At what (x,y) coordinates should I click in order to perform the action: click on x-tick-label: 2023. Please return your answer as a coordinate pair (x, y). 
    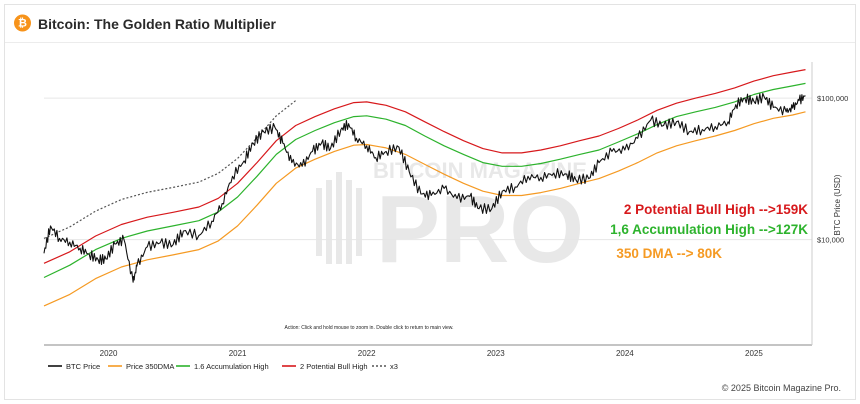
    Looking at the image, I should click on (496, 353).